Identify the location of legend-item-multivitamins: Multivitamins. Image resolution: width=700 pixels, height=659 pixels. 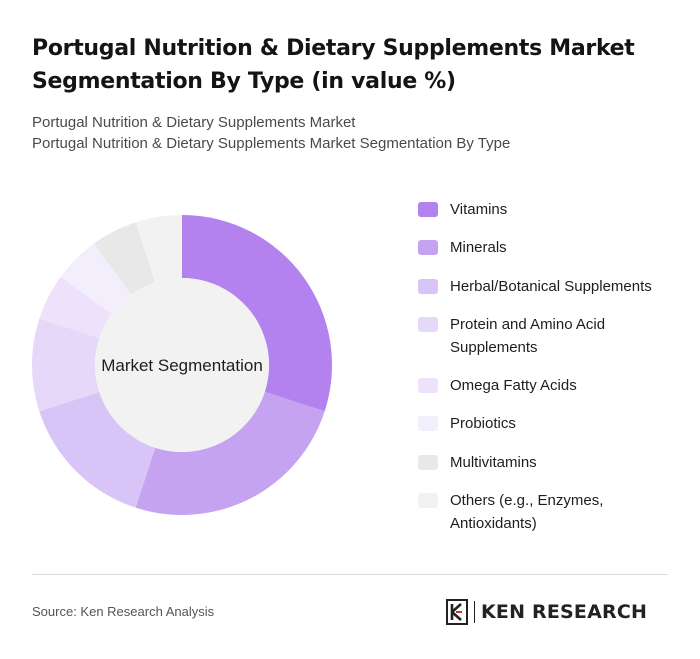
(549, 462).